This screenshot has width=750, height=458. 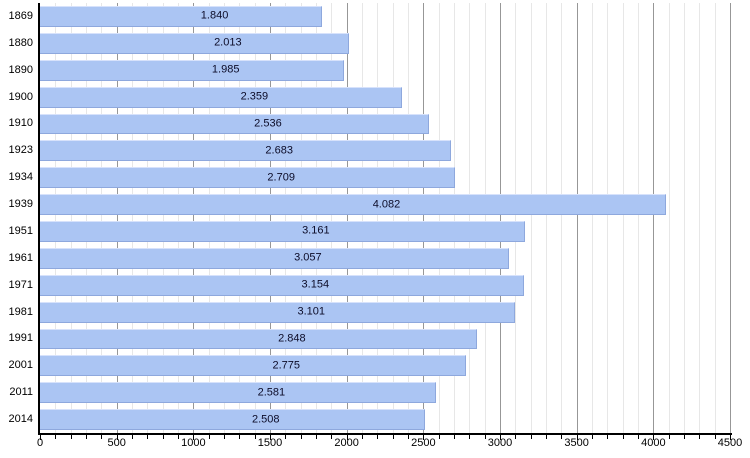 What do you see at coordinates (20, 365) in the screenshot?
I see `year-label: 2001` at bounding box center [20, 365].